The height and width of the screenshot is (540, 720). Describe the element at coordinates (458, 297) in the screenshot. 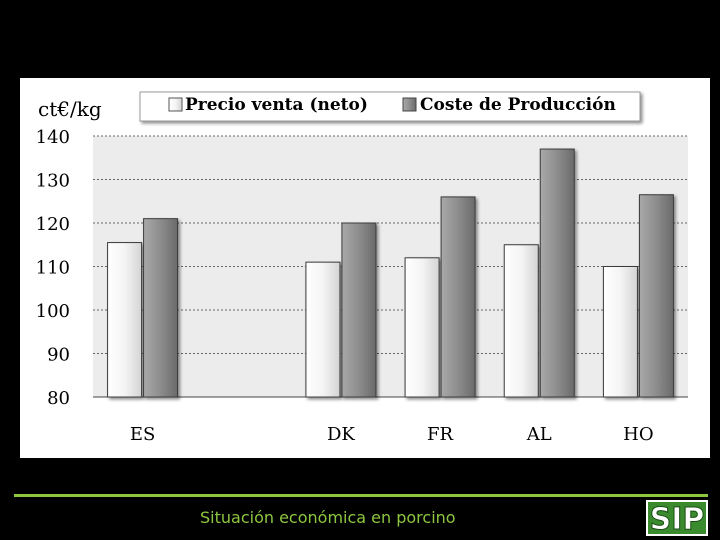

I see `bar-coste-fr` at that location.